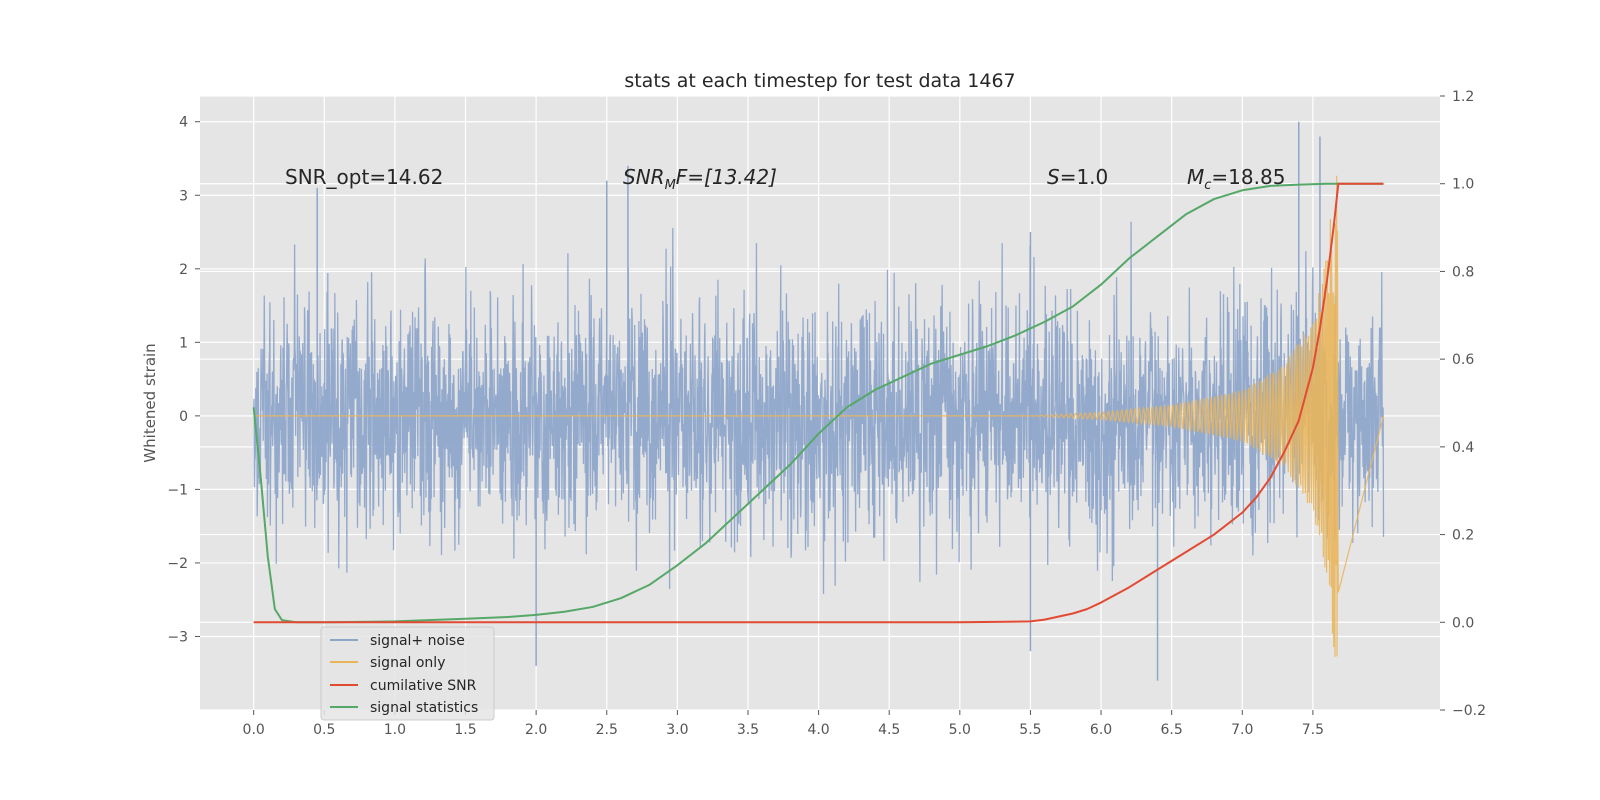  What do you see at coordinates (183, 270) in the screenshot?
I see `y-tick-label-left: 2` at bounding box center [183, 270].